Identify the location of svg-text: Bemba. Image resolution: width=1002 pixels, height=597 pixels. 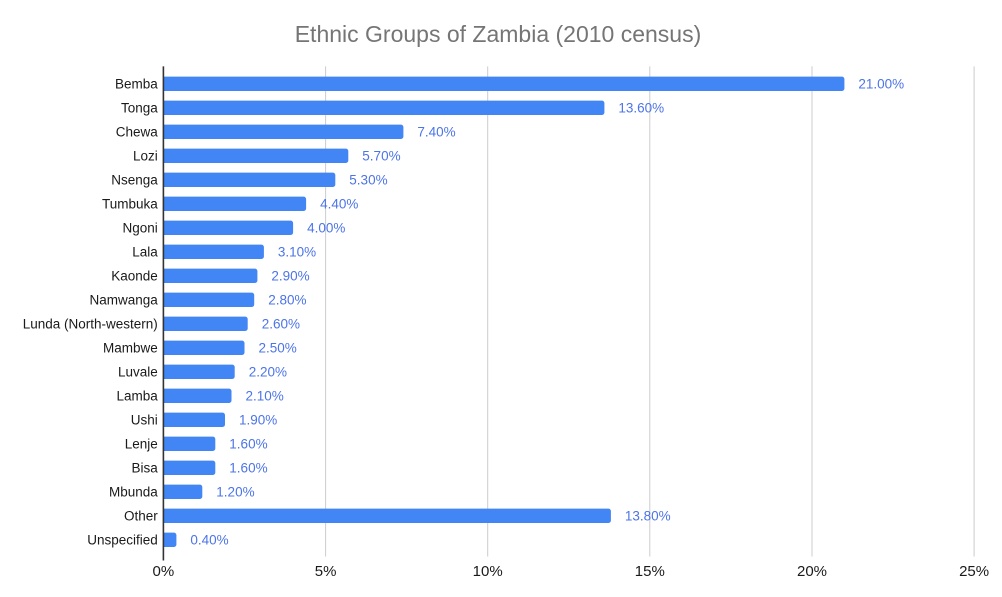
(136, 84).